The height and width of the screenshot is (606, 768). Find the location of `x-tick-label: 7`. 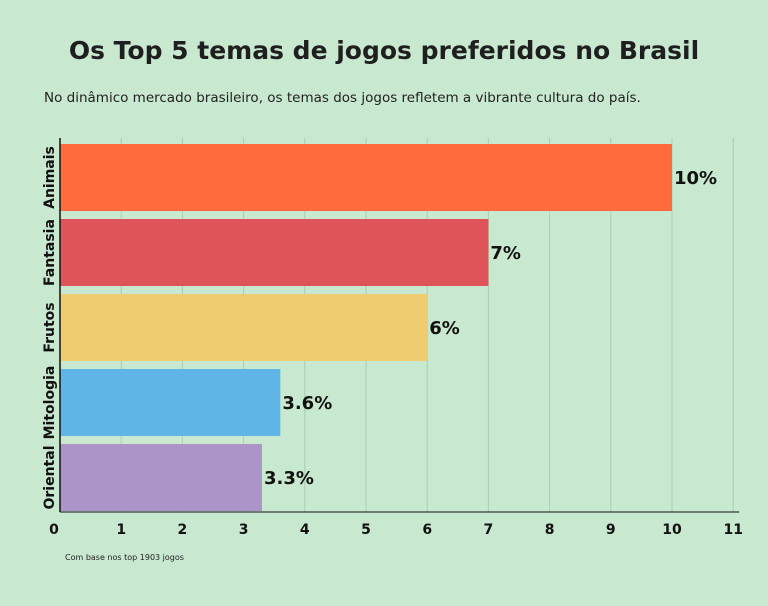

x-tick-label: 7 is located at coordinates (489, 530).